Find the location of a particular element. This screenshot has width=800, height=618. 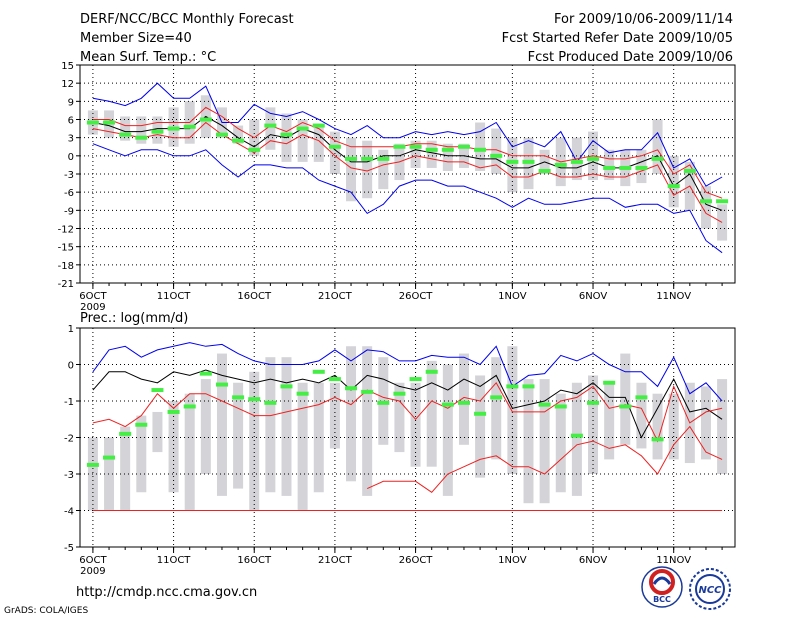

temp-ytick-label: 15 is located at coordinates (67, 66).